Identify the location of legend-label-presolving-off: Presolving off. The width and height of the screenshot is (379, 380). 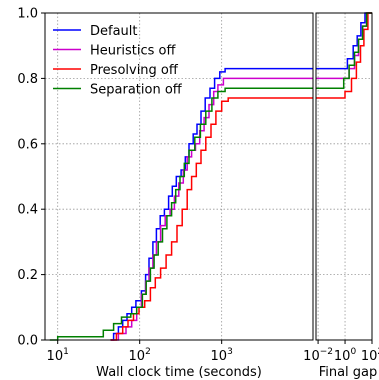
(134, 70).